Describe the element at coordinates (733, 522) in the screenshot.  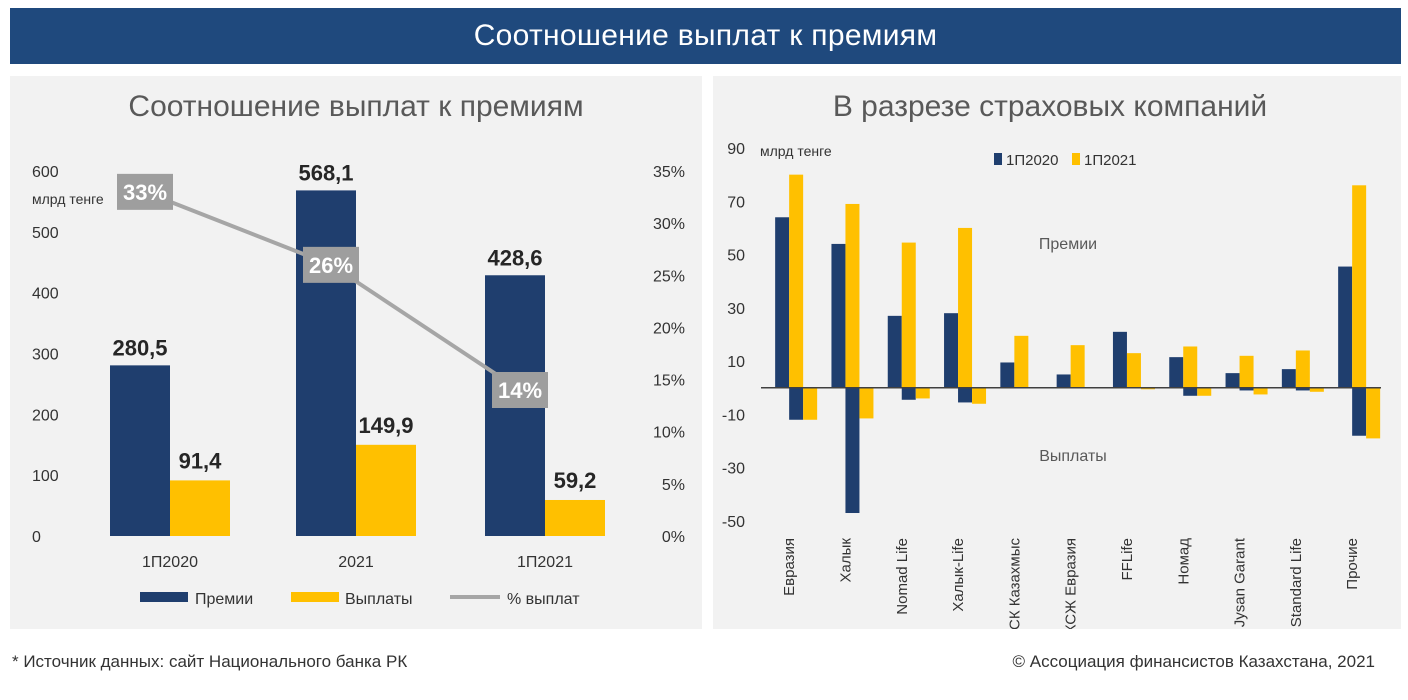
I see `y-tick-label: -50` at that location.